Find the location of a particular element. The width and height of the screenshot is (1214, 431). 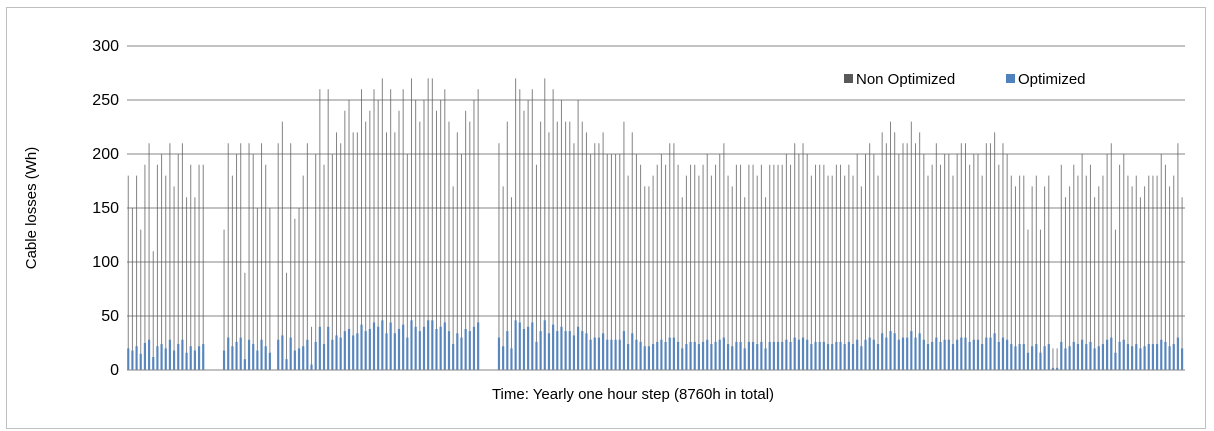

y-tick-label: 100 is located at coordinates (105, 262).